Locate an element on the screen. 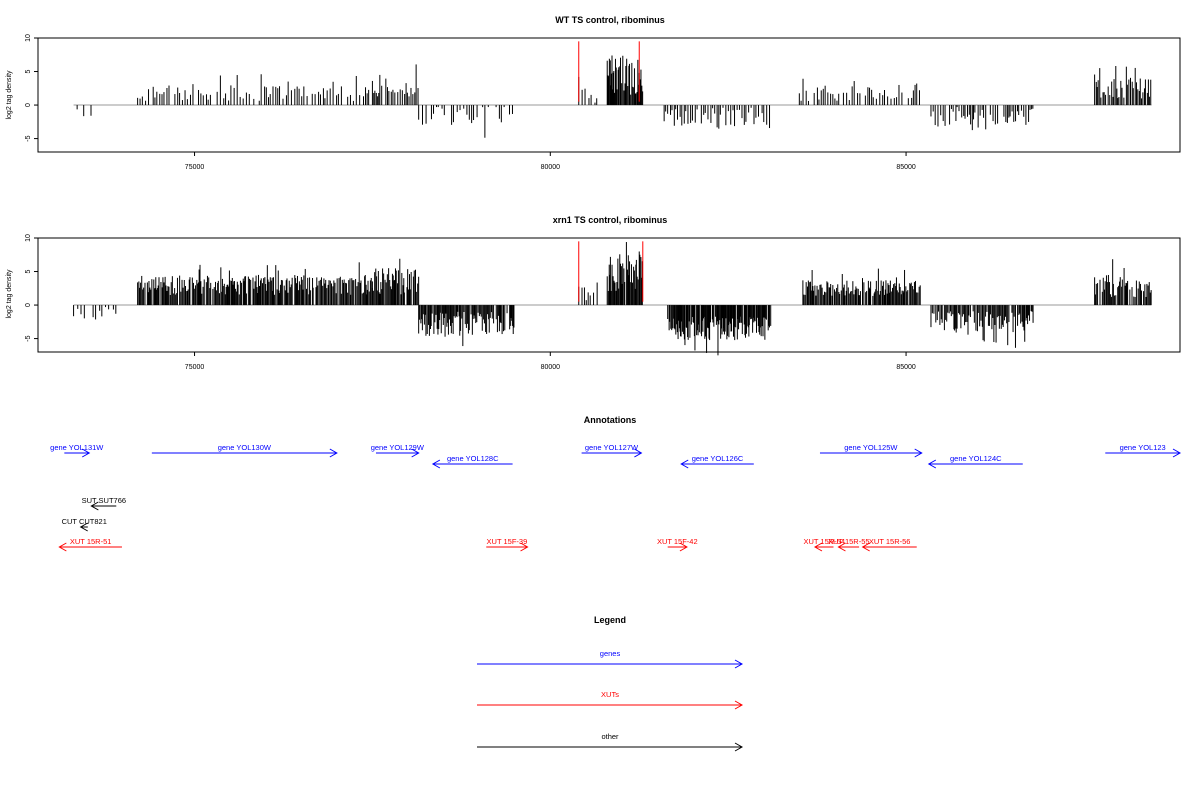  wt-ytick-label: 5 is located at coordinates (28, 71).